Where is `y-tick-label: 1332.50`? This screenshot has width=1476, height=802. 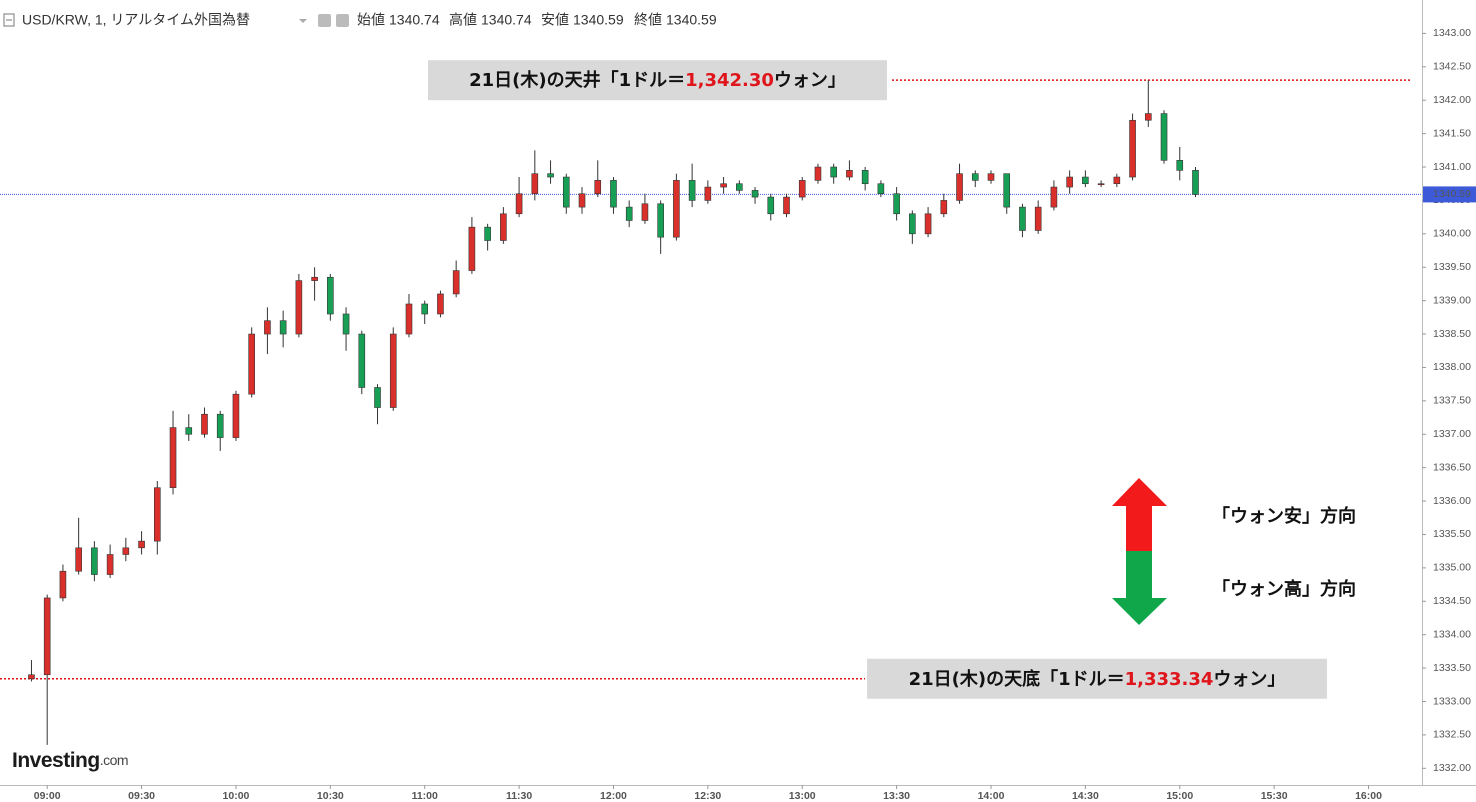
y-tick-label: 1332.50 is located at coordinates (1452, 735).